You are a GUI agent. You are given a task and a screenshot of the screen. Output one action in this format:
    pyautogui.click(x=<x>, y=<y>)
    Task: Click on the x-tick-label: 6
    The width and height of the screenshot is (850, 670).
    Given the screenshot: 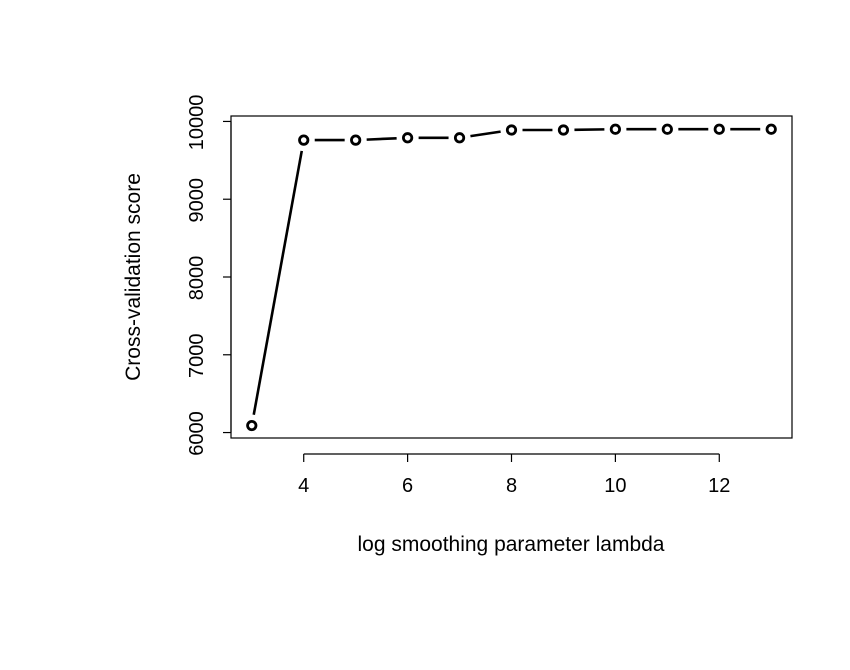 What is the action you would take?
    pyautogui.click(x=407, y=486)
    